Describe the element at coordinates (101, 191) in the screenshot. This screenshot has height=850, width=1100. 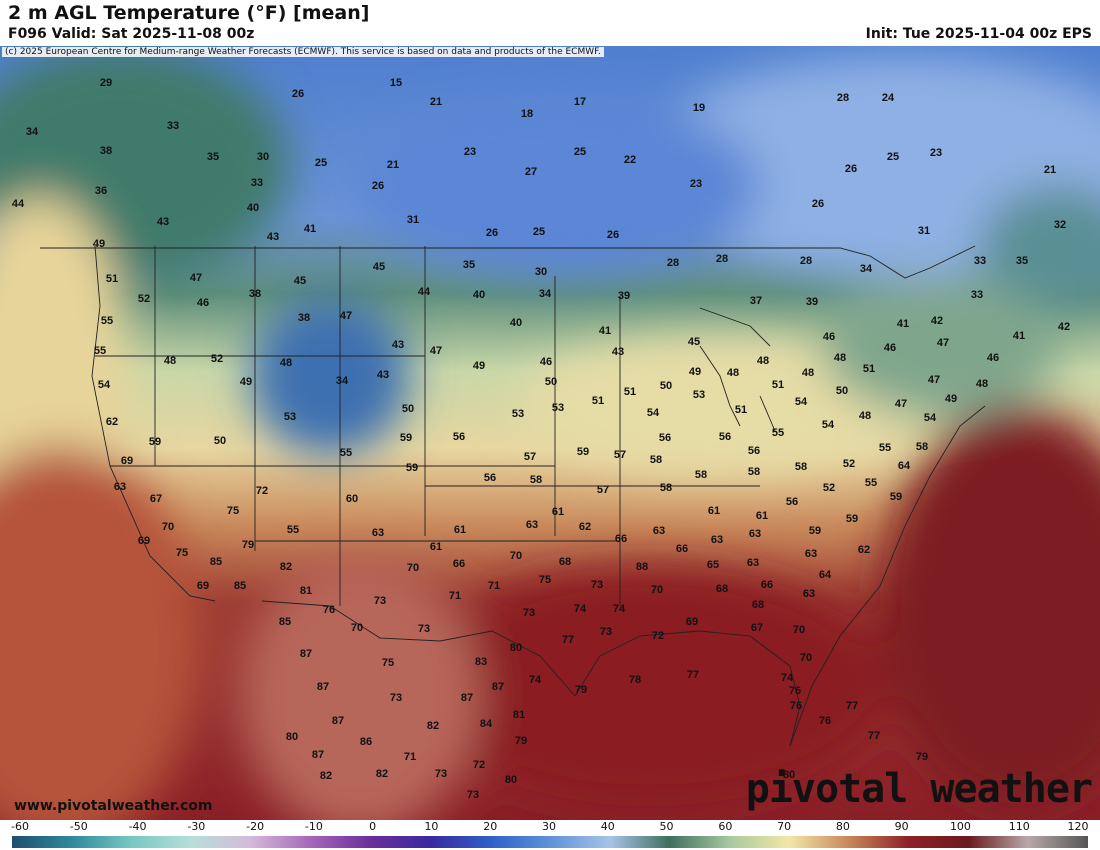
I see `temperature-label: 36` at that location.